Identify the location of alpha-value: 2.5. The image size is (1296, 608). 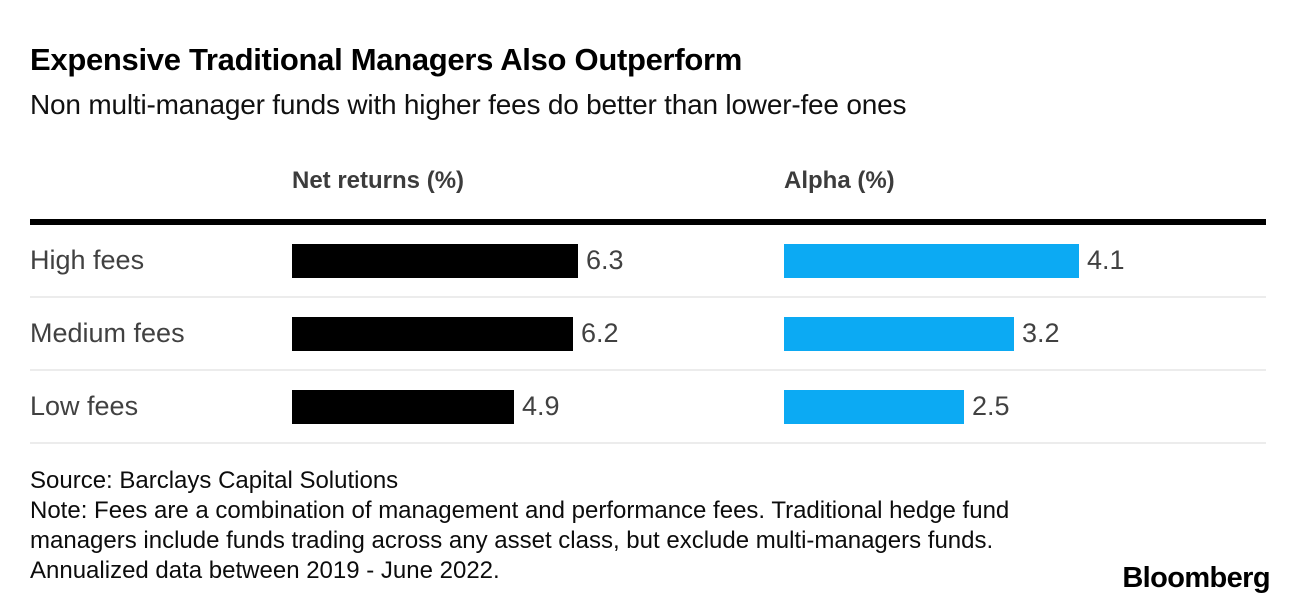
(991, 406).